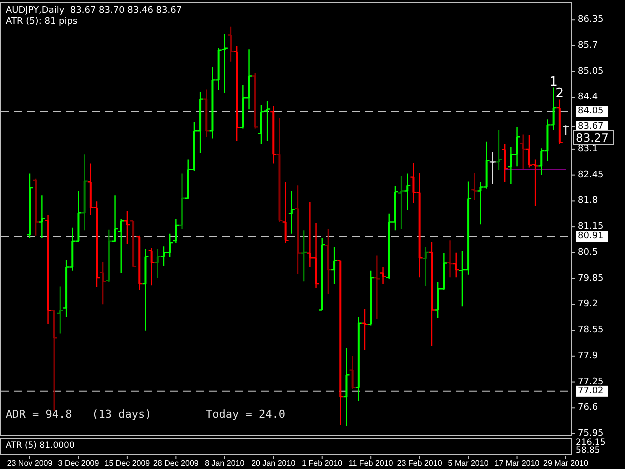 The height and width of the screenshot is (469, 625). What do you see at coordinates (591, 391) in the screenshot?
I see `ref-line-label: 77.02` at bounding box center [591, 391].